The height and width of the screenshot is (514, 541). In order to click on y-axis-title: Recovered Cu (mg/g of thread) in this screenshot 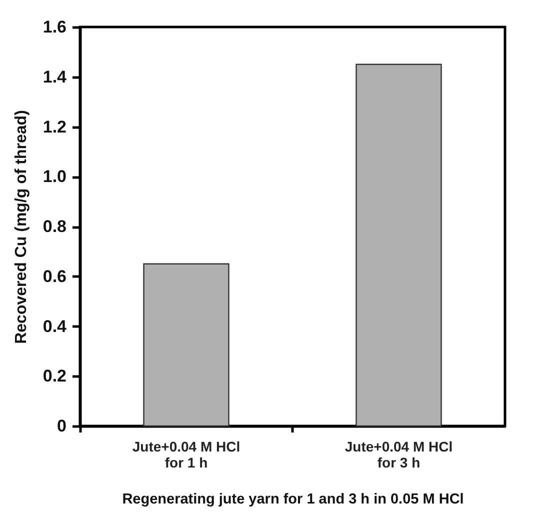, I will do `click(21, 227)`.